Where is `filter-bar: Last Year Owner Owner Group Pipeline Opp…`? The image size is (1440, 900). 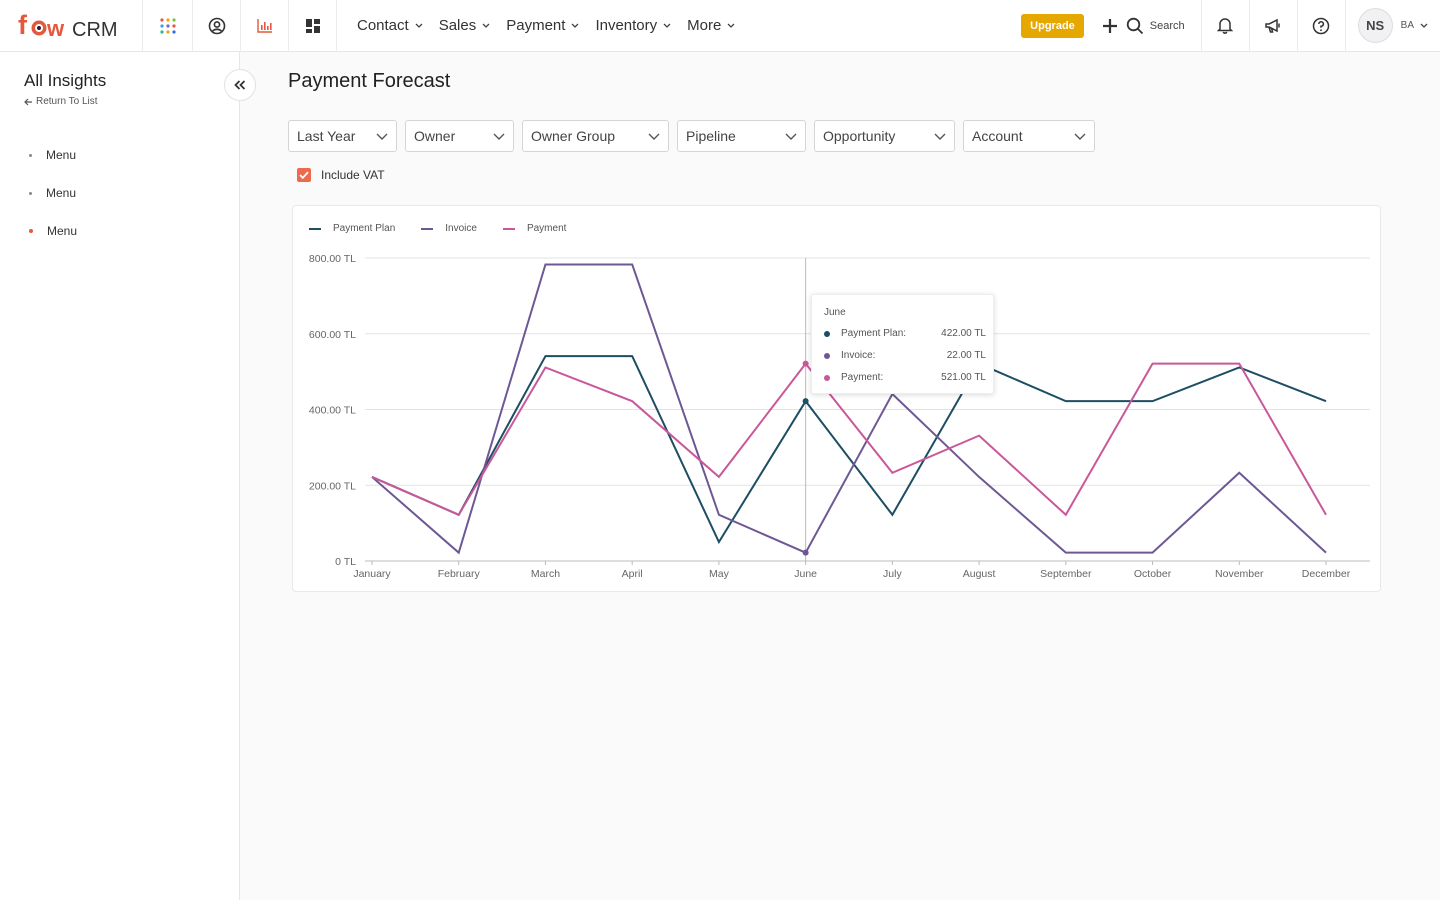
filter-bar: Last Year Owner Owner Group Pipeline Opp… is located at coordinates (695, 136).